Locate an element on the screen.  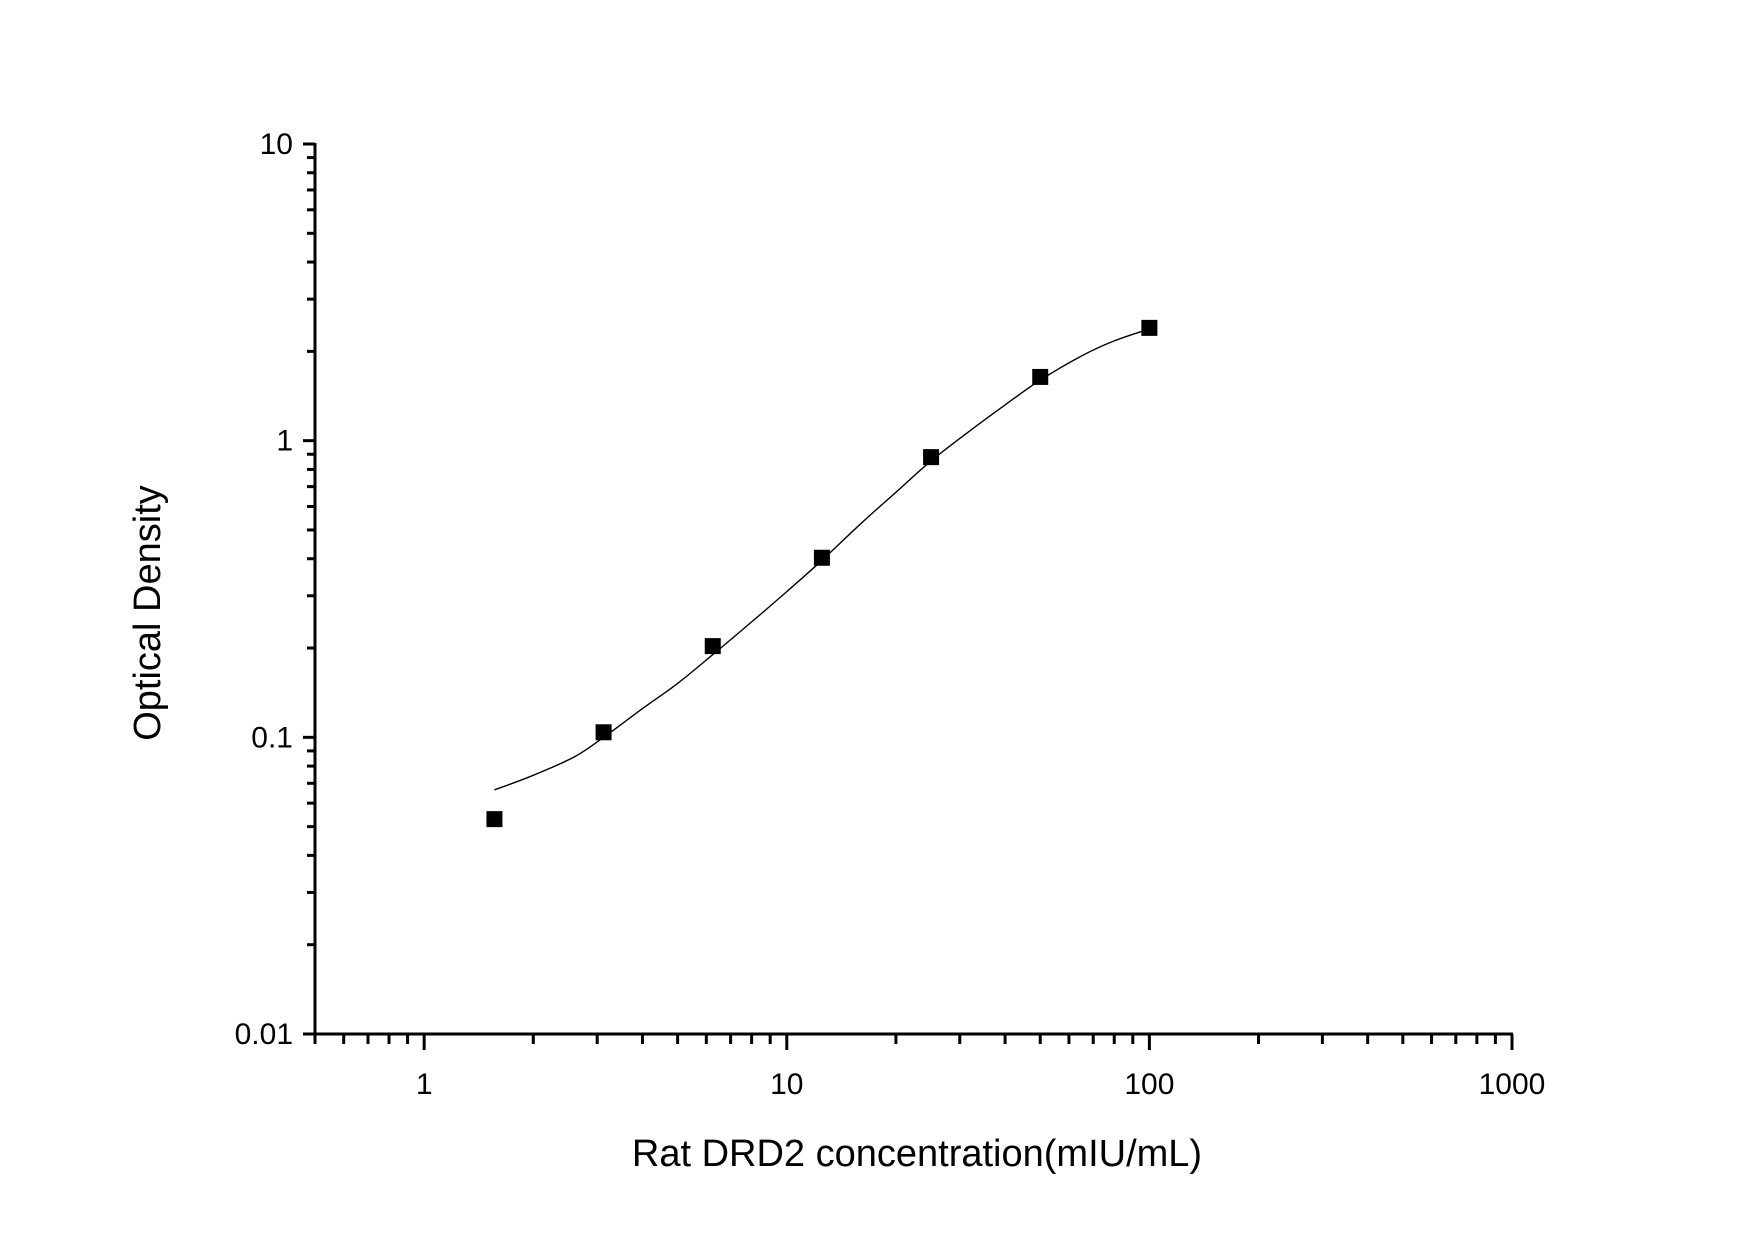
y-axis-title: Optical Density is located at coordinates (148, 613).